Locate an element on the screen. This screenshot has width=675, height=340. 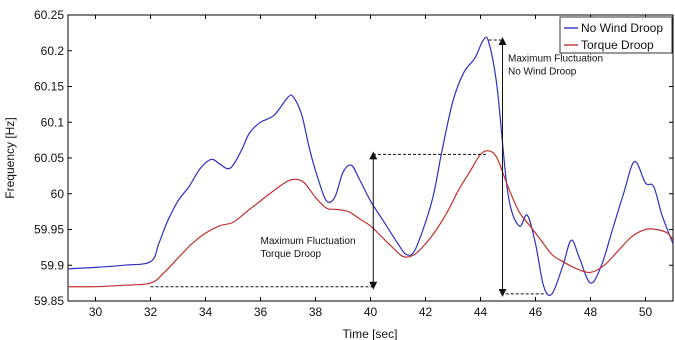
x-tick-label: 48 is located at coordinates (591, 312).